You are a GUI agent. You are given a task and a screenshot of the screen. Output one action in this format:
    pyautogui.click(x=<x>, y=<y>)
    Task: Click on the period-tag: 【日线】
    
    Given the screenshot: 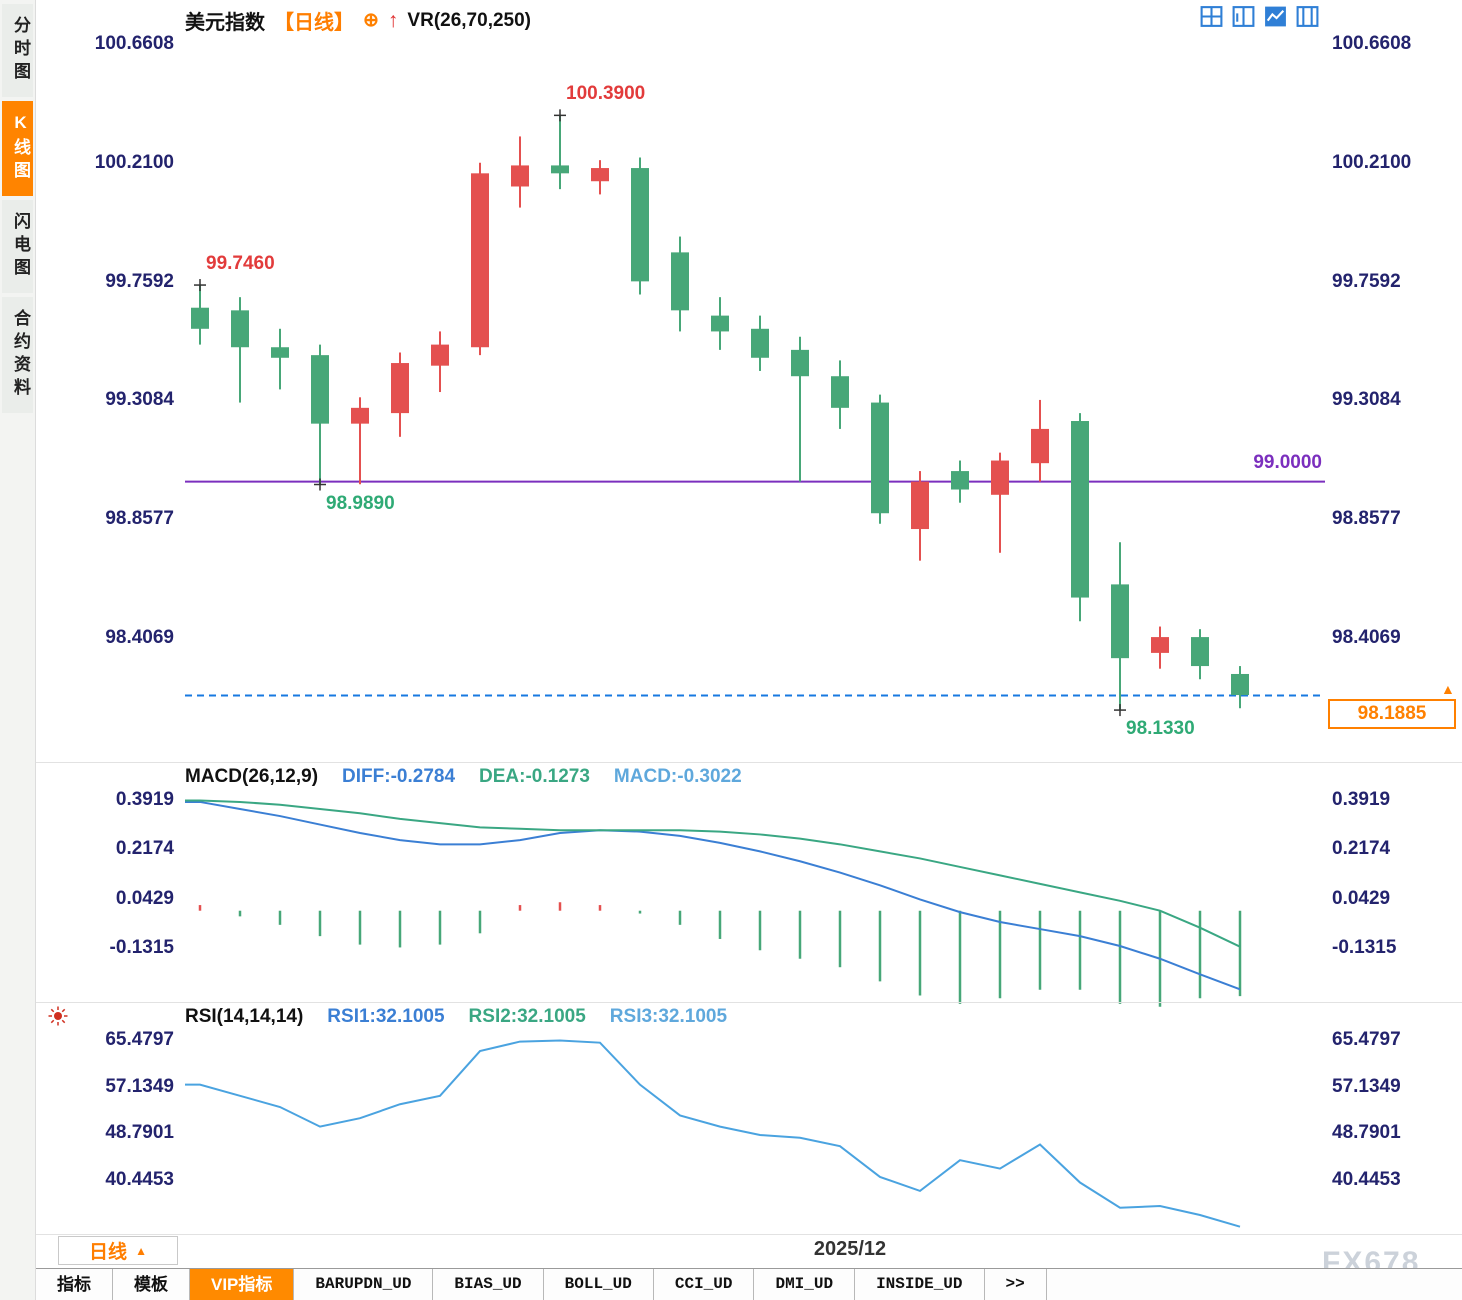 What is the action you would take?
    pyautogui.click(x=314, y=23)
    